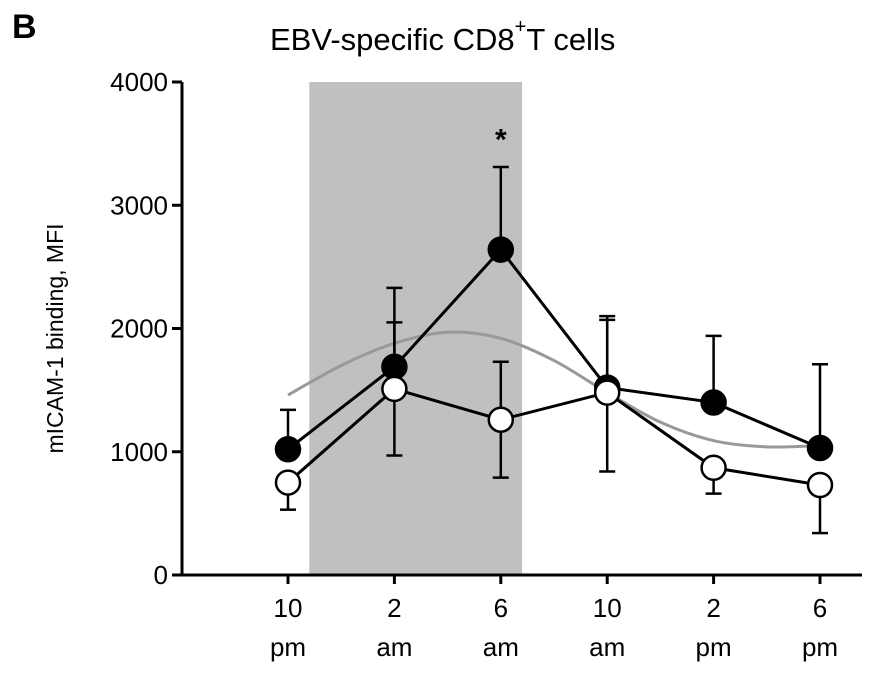  What do you see at coordinates (554, 437) in the screenshot?
I see `series-open-line` at bounding box center [554, 437].